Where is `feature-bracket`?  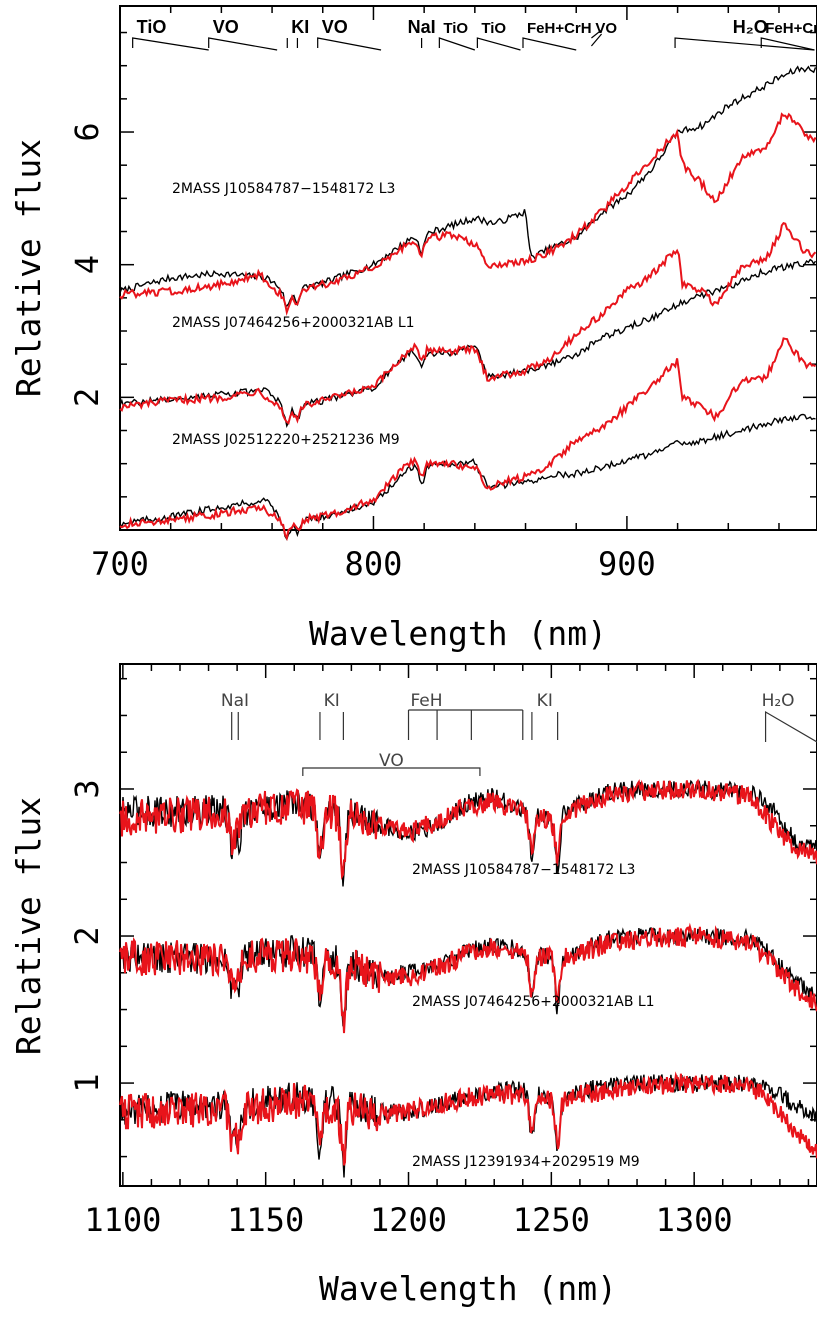 feature-bracket is located at coordinates (391, 771).